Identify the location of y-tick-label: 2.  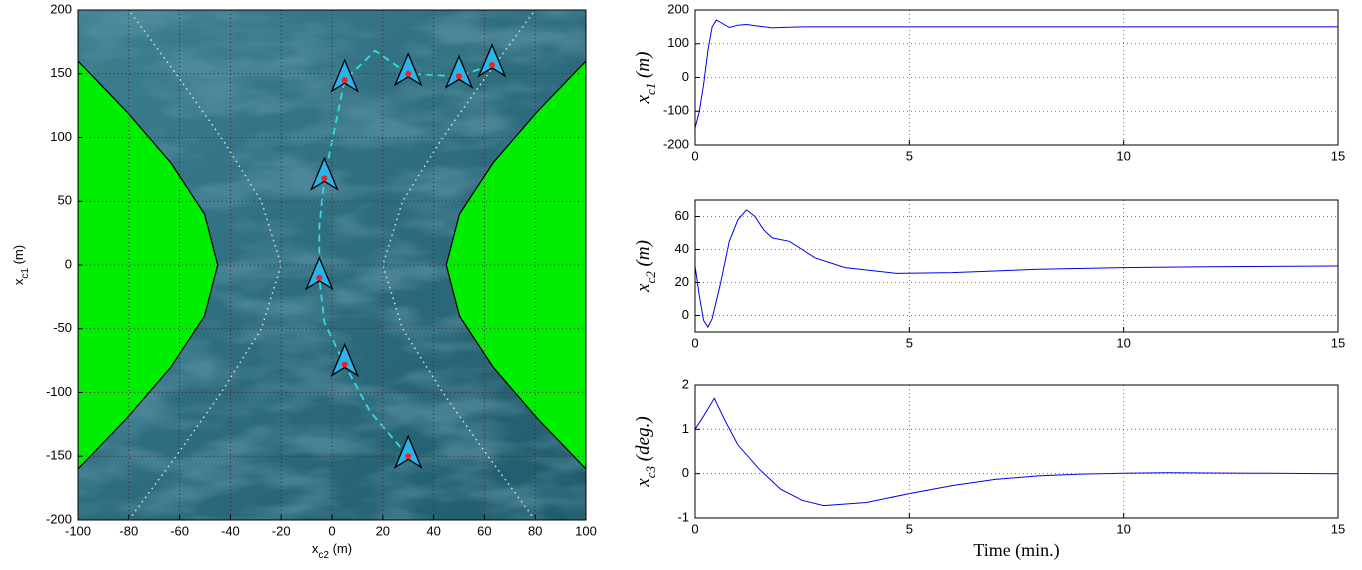
(685, 383).